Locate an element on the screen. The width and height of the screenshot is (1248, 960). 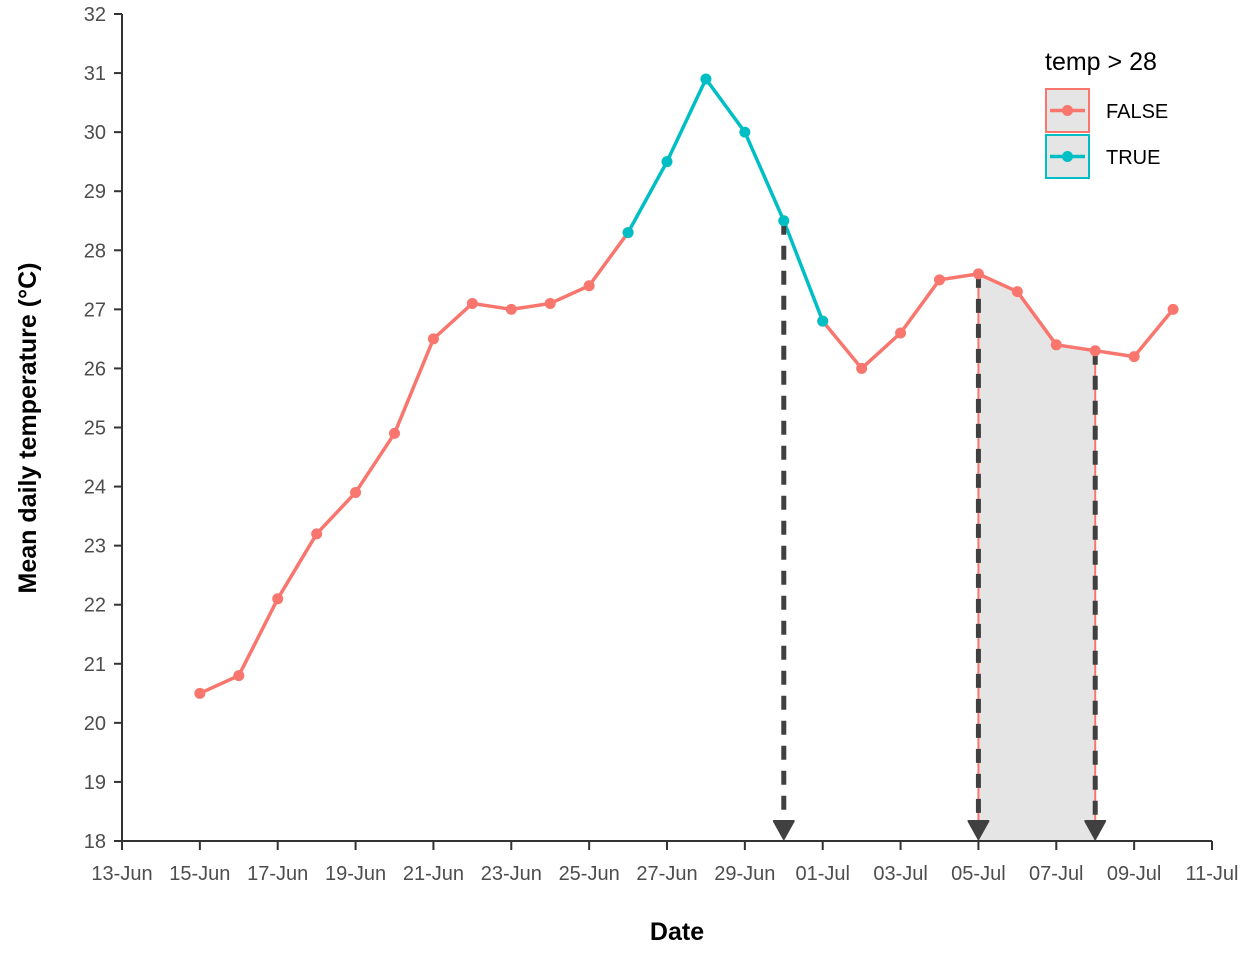
y-tick-label: 26 is located at coordinates (95, 369).